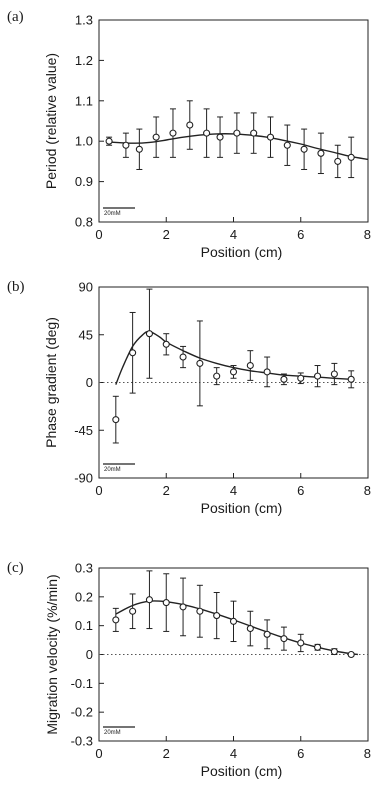 The image size is (372, 788). I want to click on y-axis-label: Migration velocity (%/min), so click(52, 654).